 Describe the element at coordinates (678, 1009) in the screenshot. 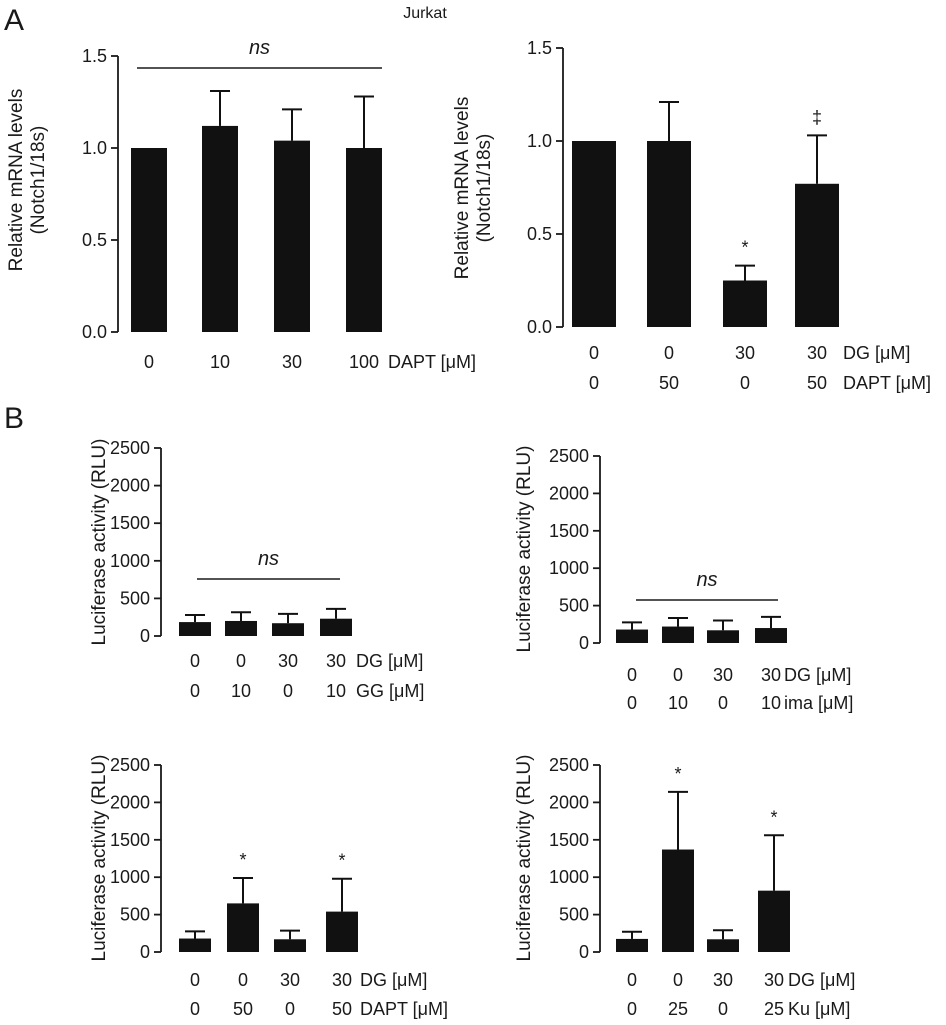

I see `condition-value: 25` at that location.